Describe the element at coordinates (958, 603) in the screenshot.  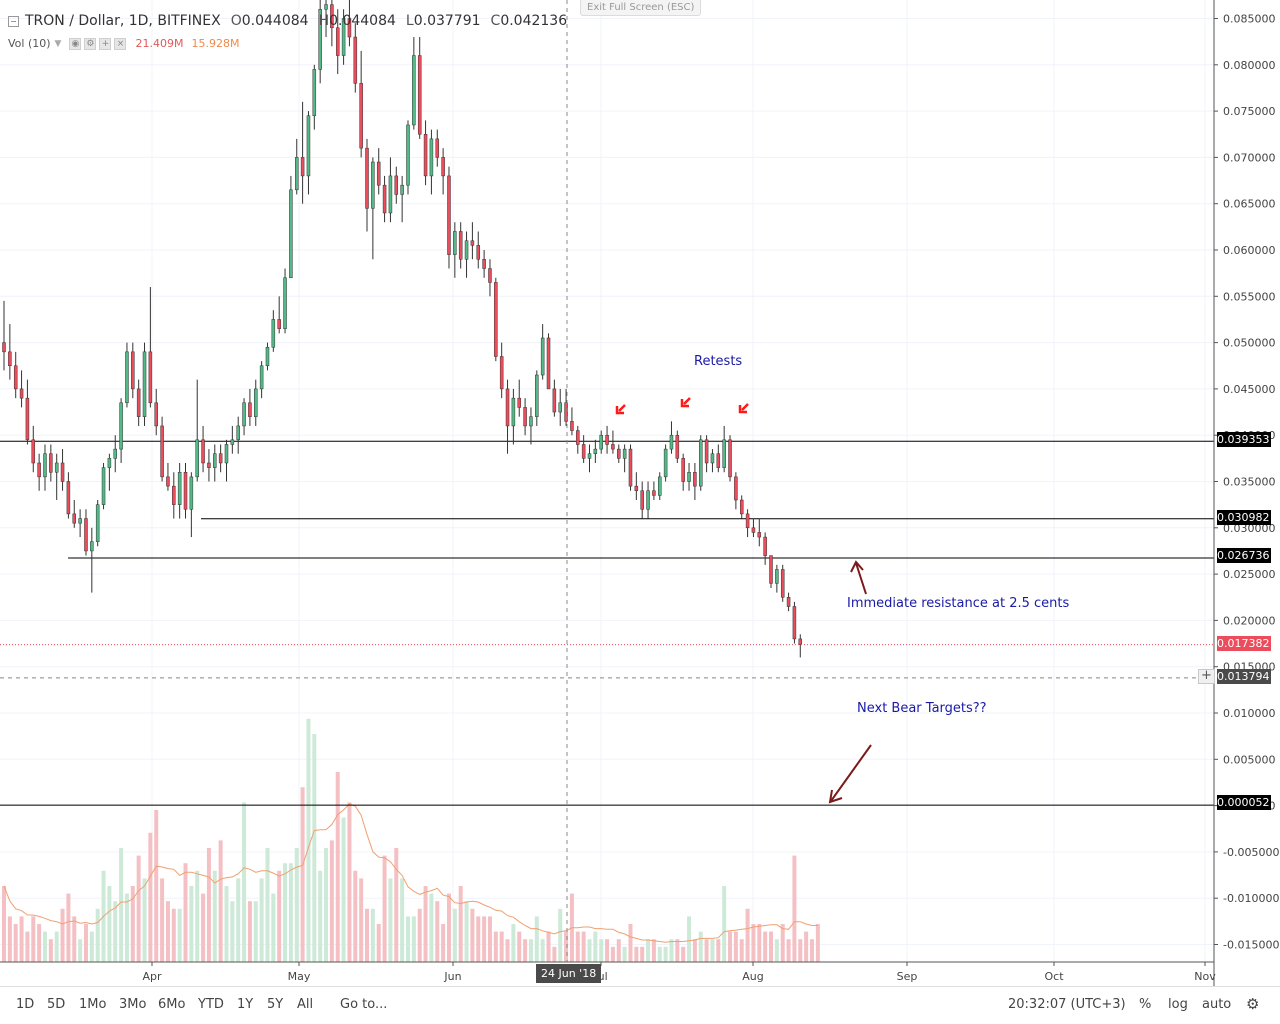
I see `resistance-annotation: Immediate resistance at 2.5 cents` at that location.